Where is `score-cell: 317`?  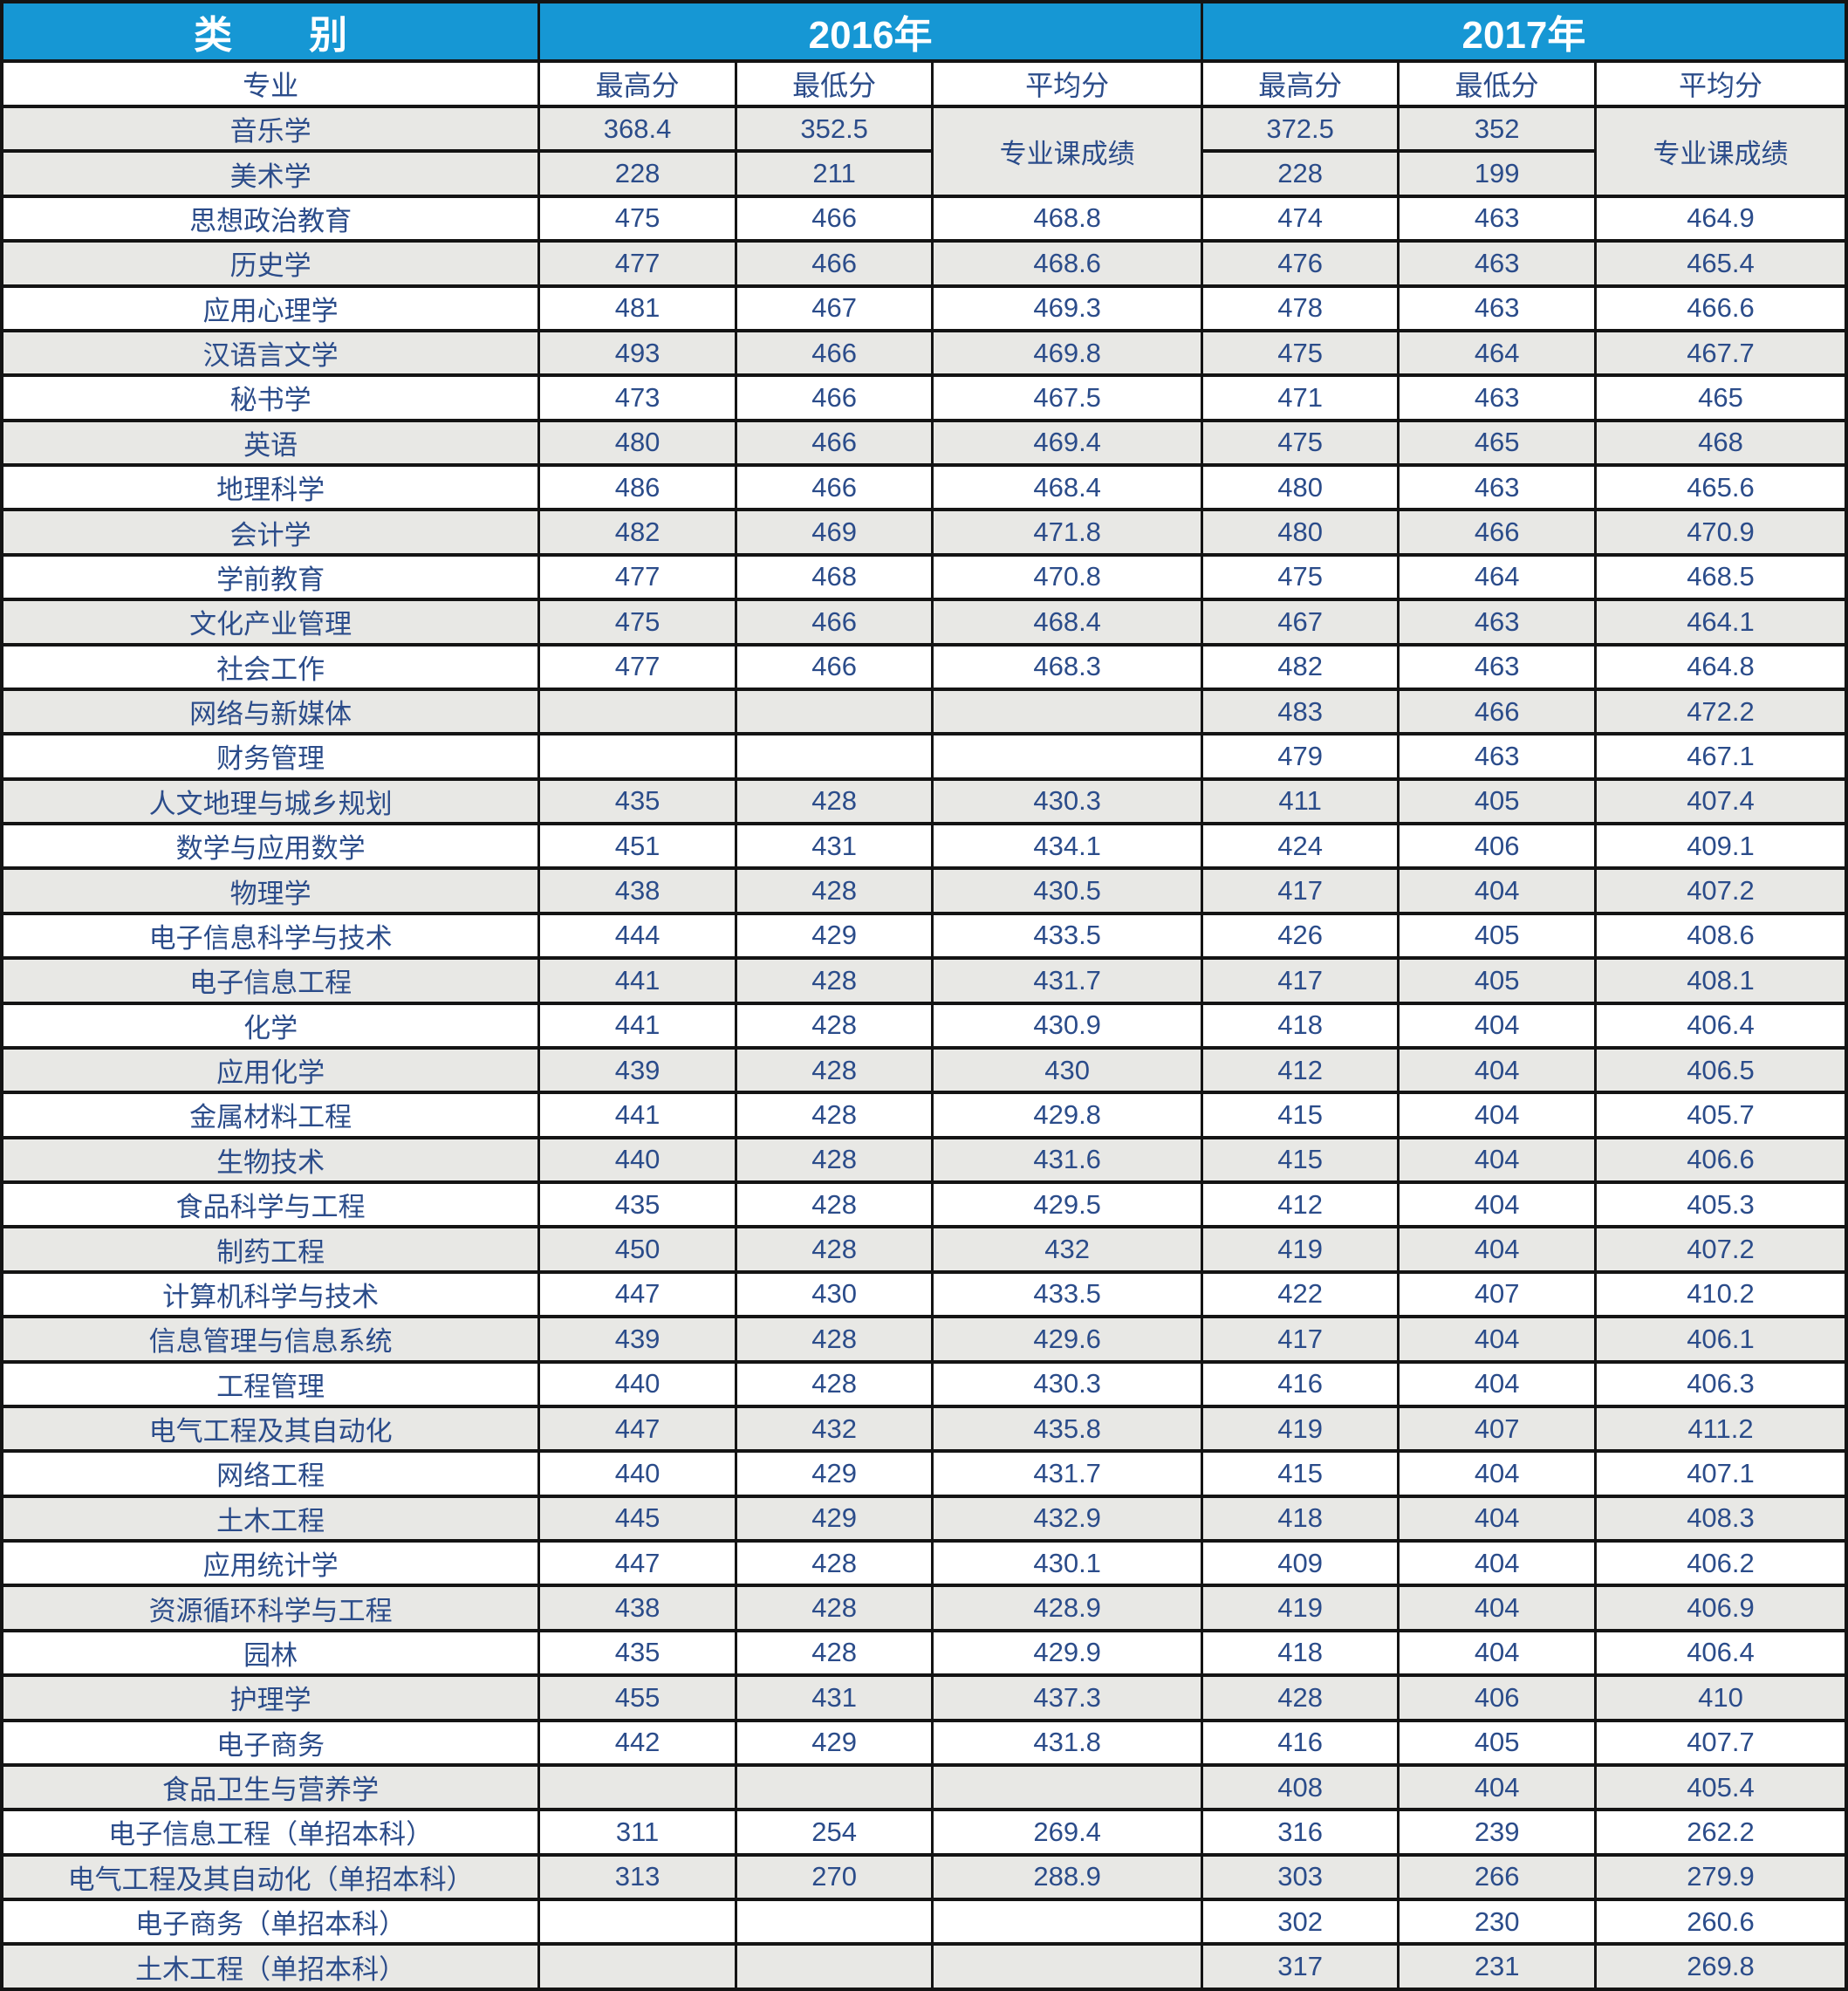 score-cell: 317 is located at coordinates (1300, 1966).